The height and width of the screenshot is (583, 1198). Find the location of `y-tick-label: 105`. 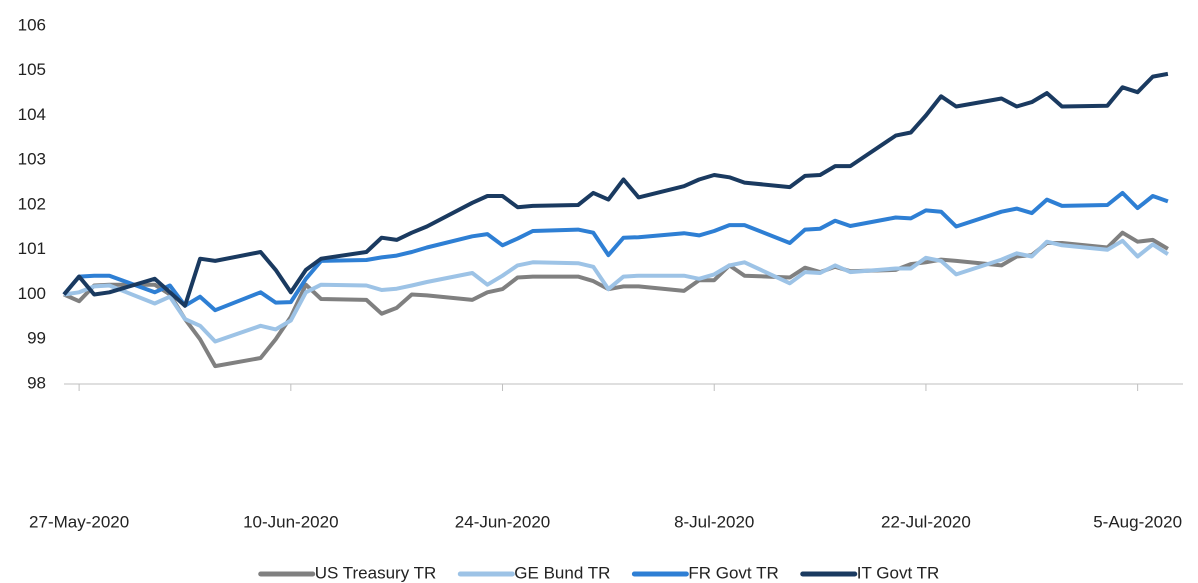

y-tick-label: 105 is located at coordinates (32, 69).